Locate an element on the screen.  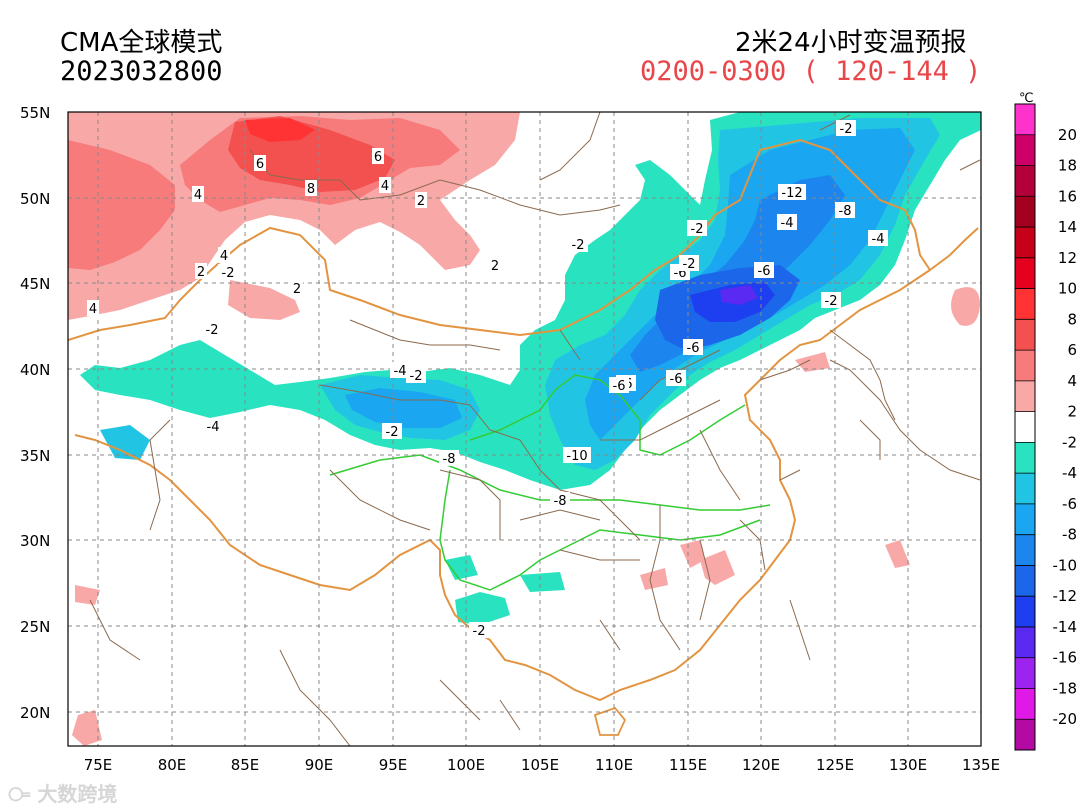
warm-area-hunan is located at coordinates (692, 554).